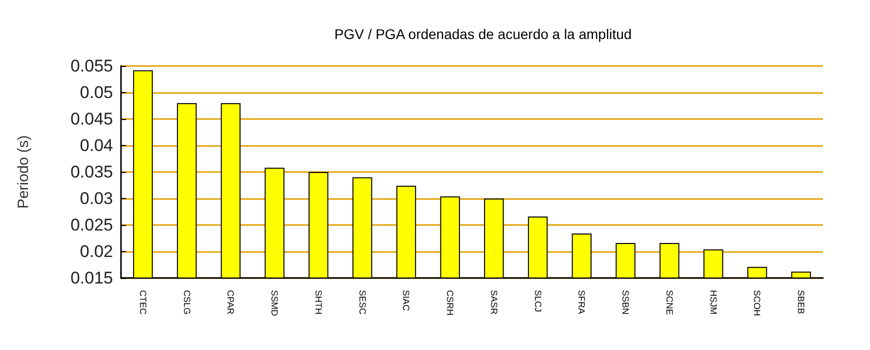 This screenshot has width=870, height=350. Describe the element at coordinates (483, 34) in the screenshot. I see `chart-title: PGV / PGA ordenadas de acuerdo a la amplitud` at that location.